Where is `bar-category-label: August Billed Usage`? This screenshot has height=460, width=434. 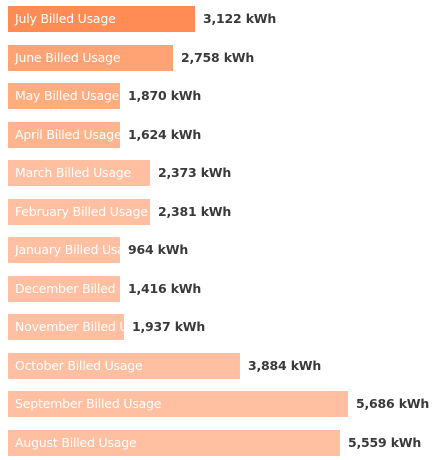 bar-category-label: August Billed Usage is located at coordinates (76, 442).